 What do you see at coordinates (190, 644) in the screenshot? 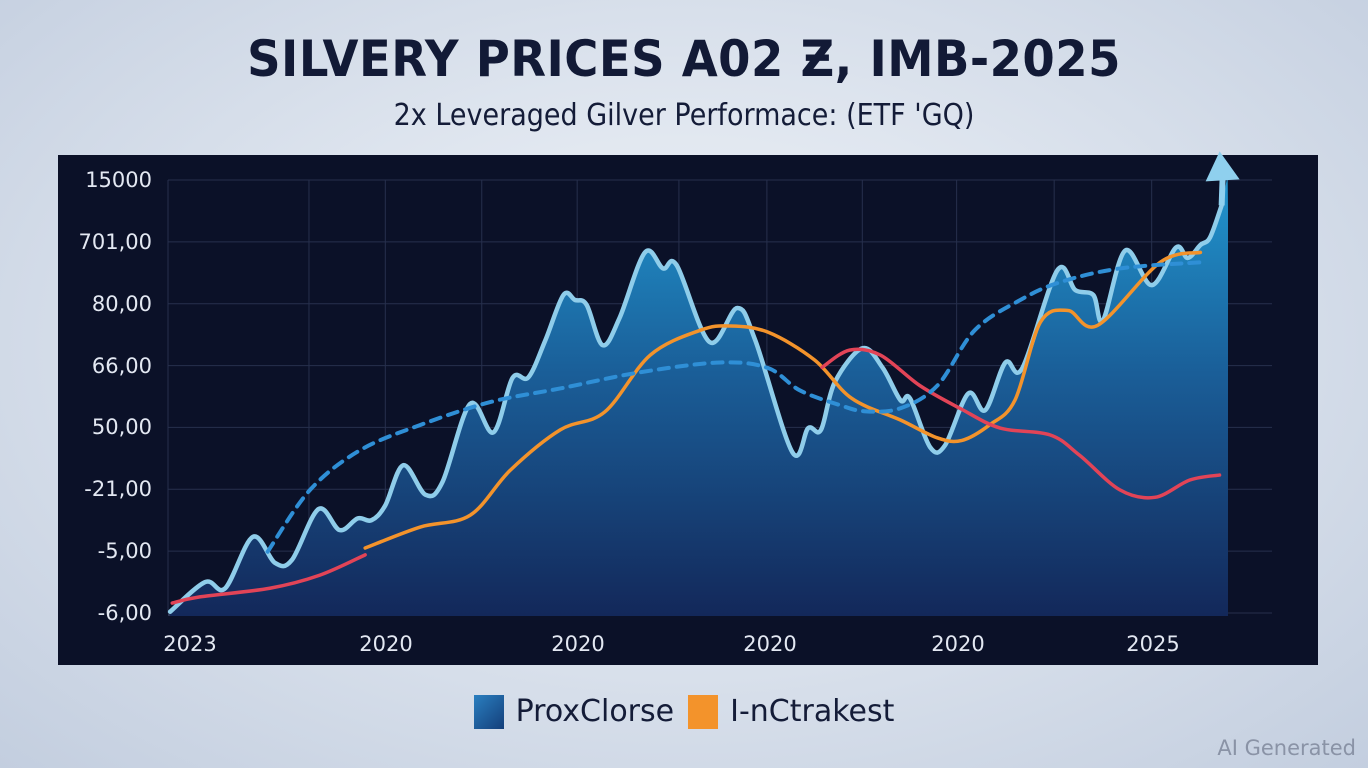
I see `x-tick-label: 2023` at bounding box center [190, 644].